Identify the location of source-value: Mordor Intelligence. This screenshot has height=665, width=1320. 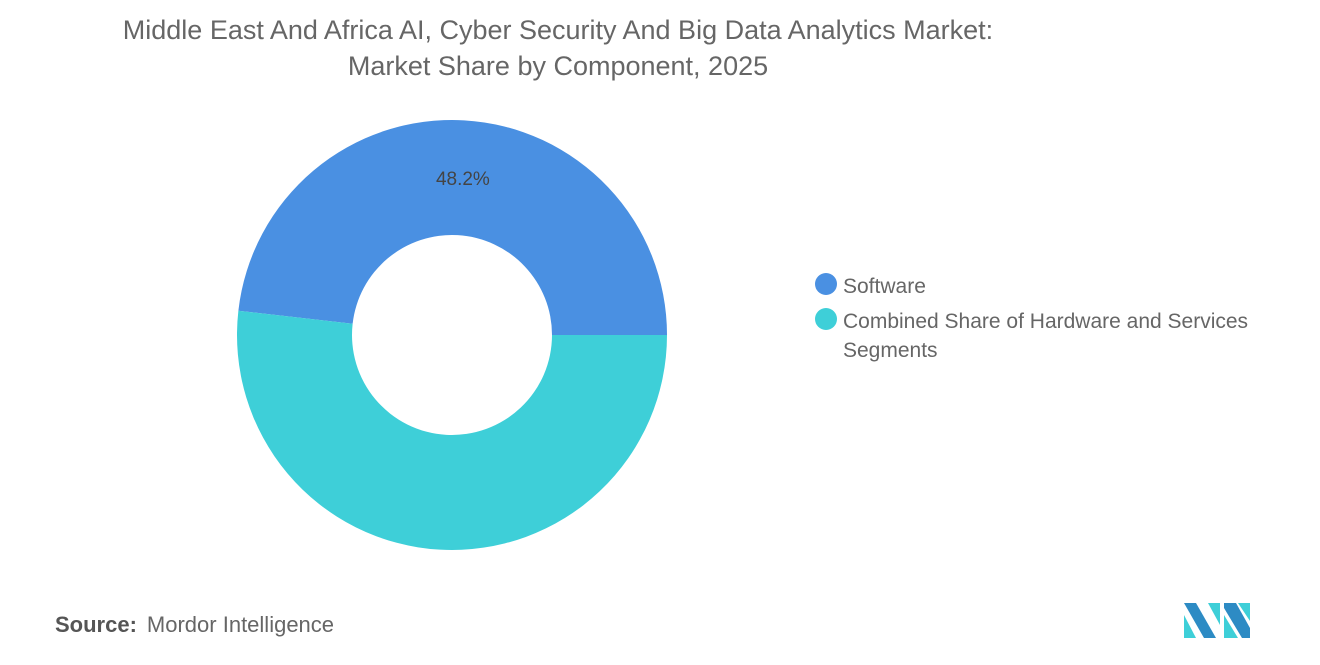
(240, 624).